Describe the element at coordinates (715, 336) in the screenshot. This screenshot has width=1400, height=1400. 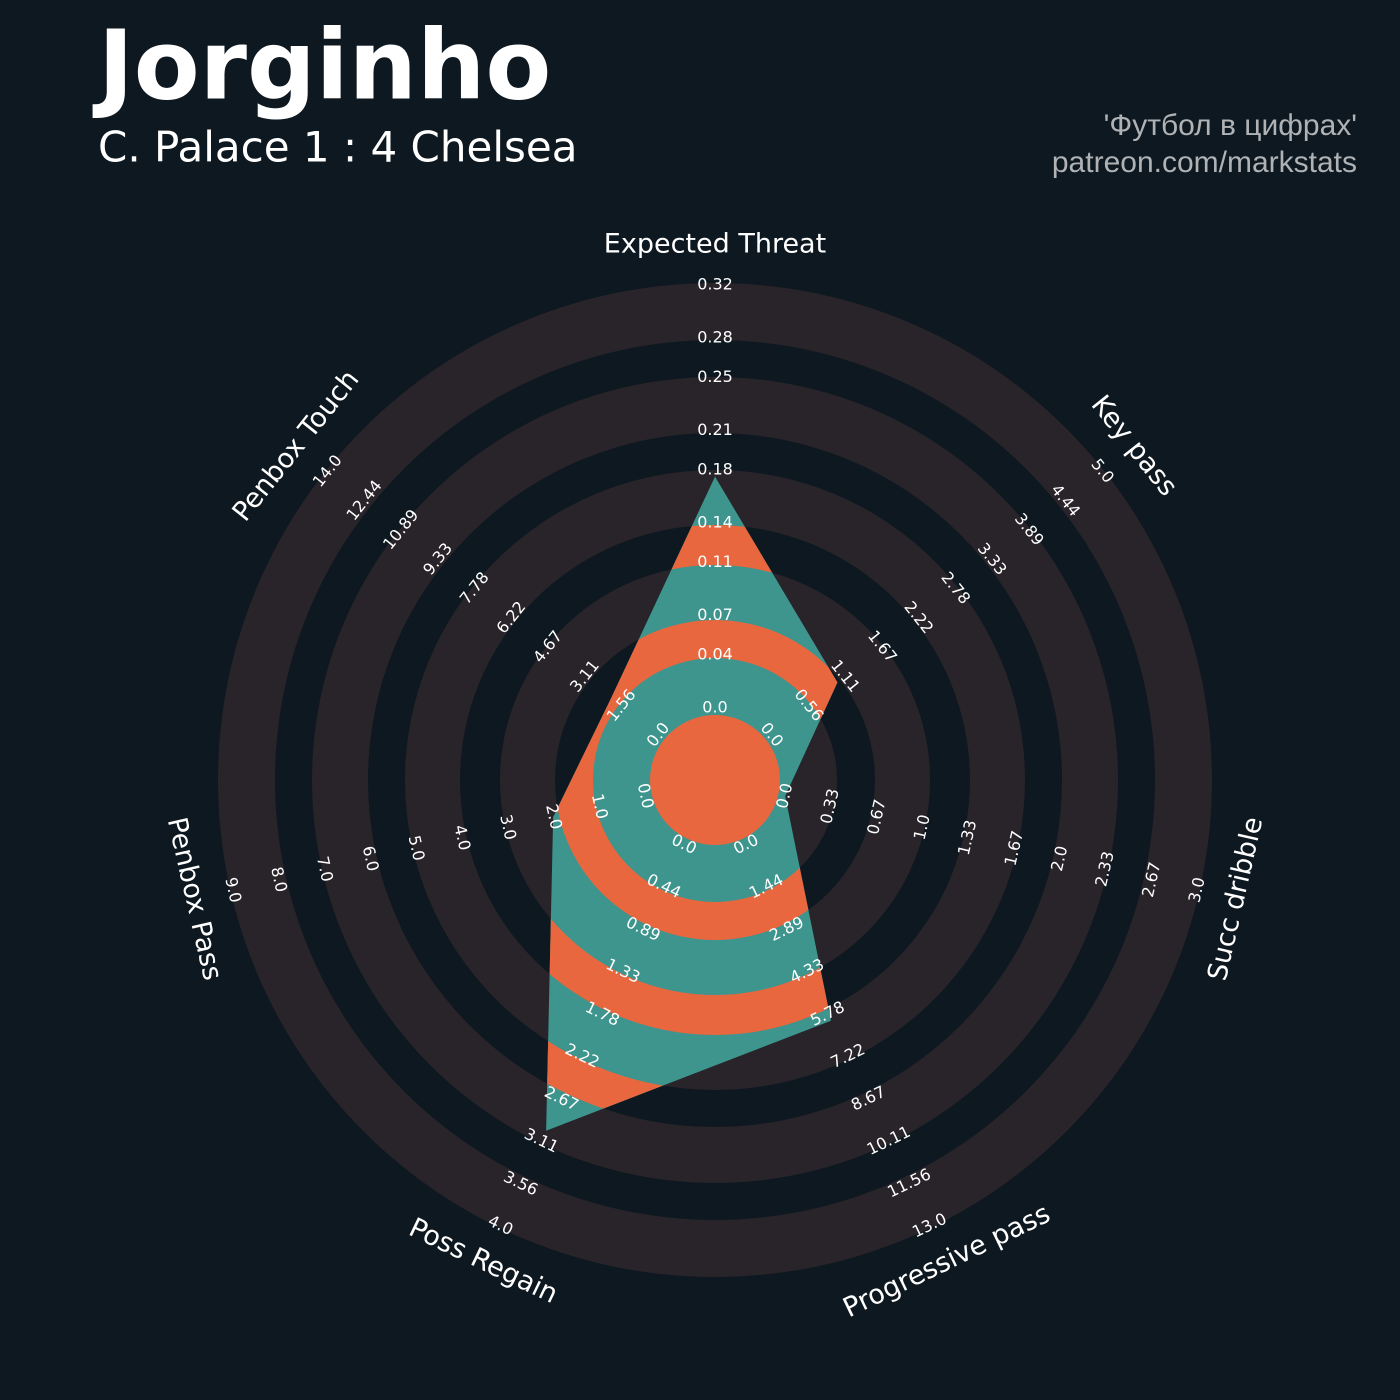
I see `tick-label: 0.28` at that location.